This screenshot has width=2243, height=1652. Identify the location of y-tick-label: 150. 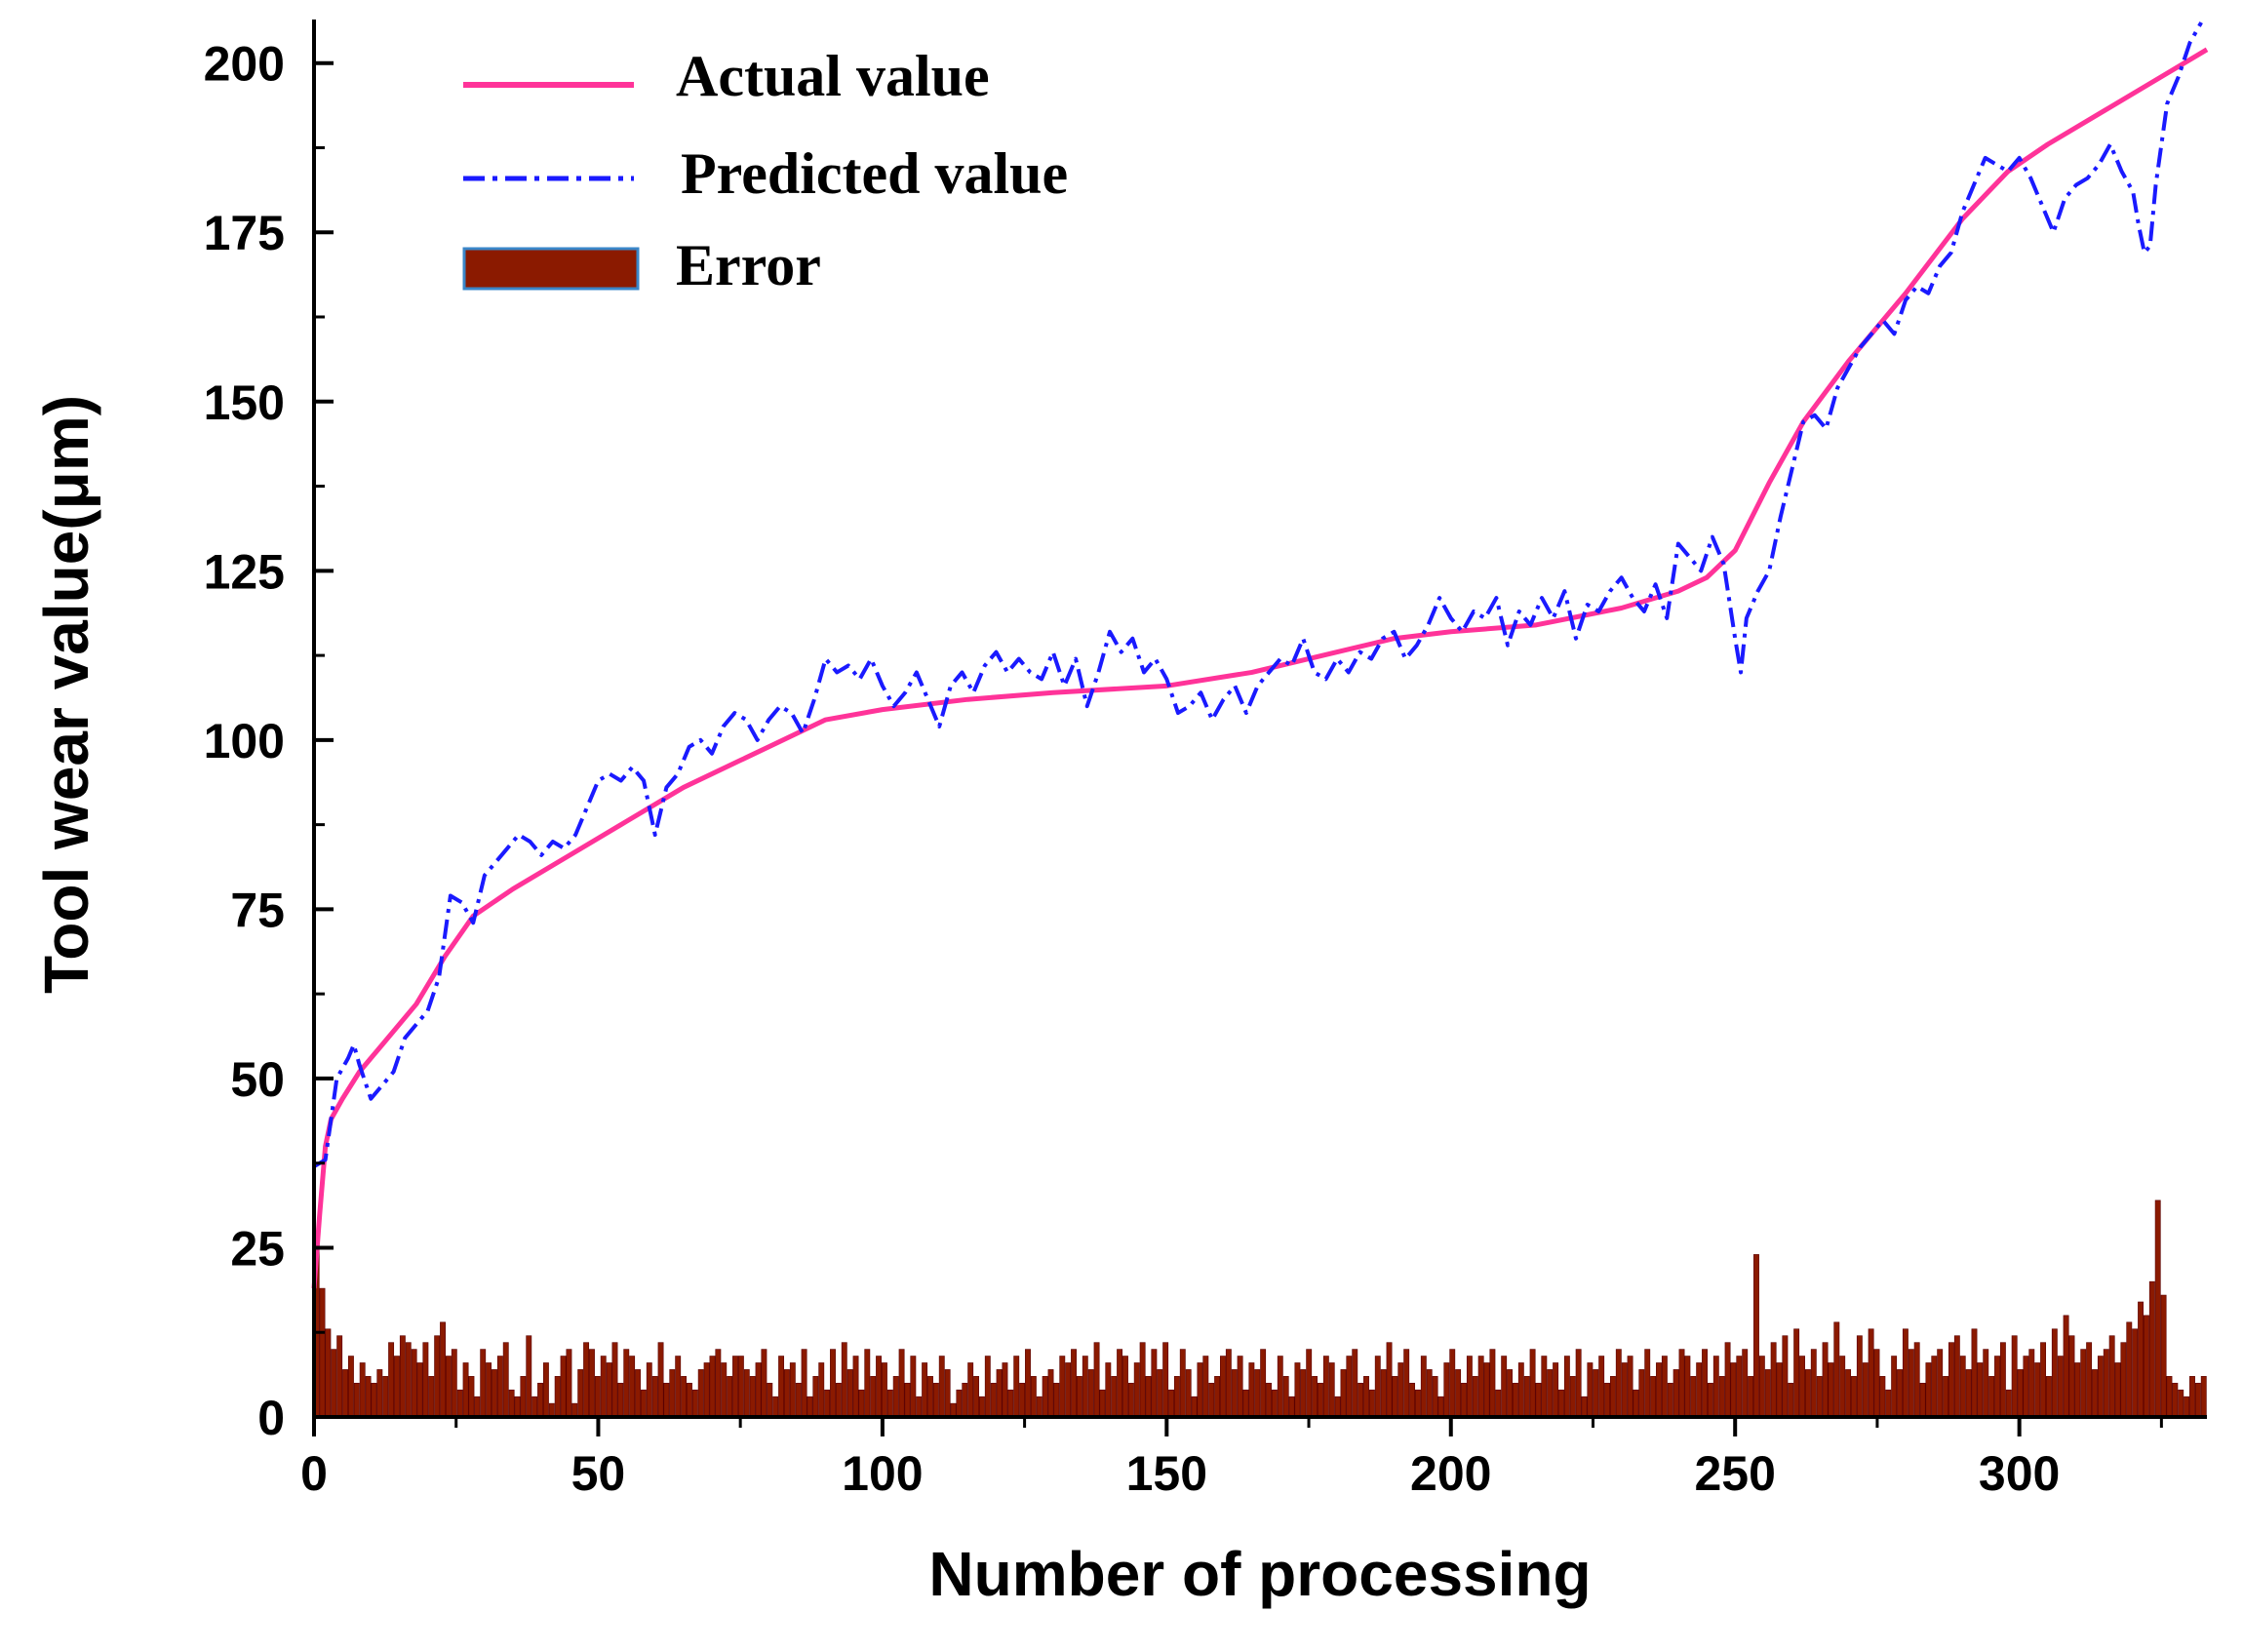
(245, 402).